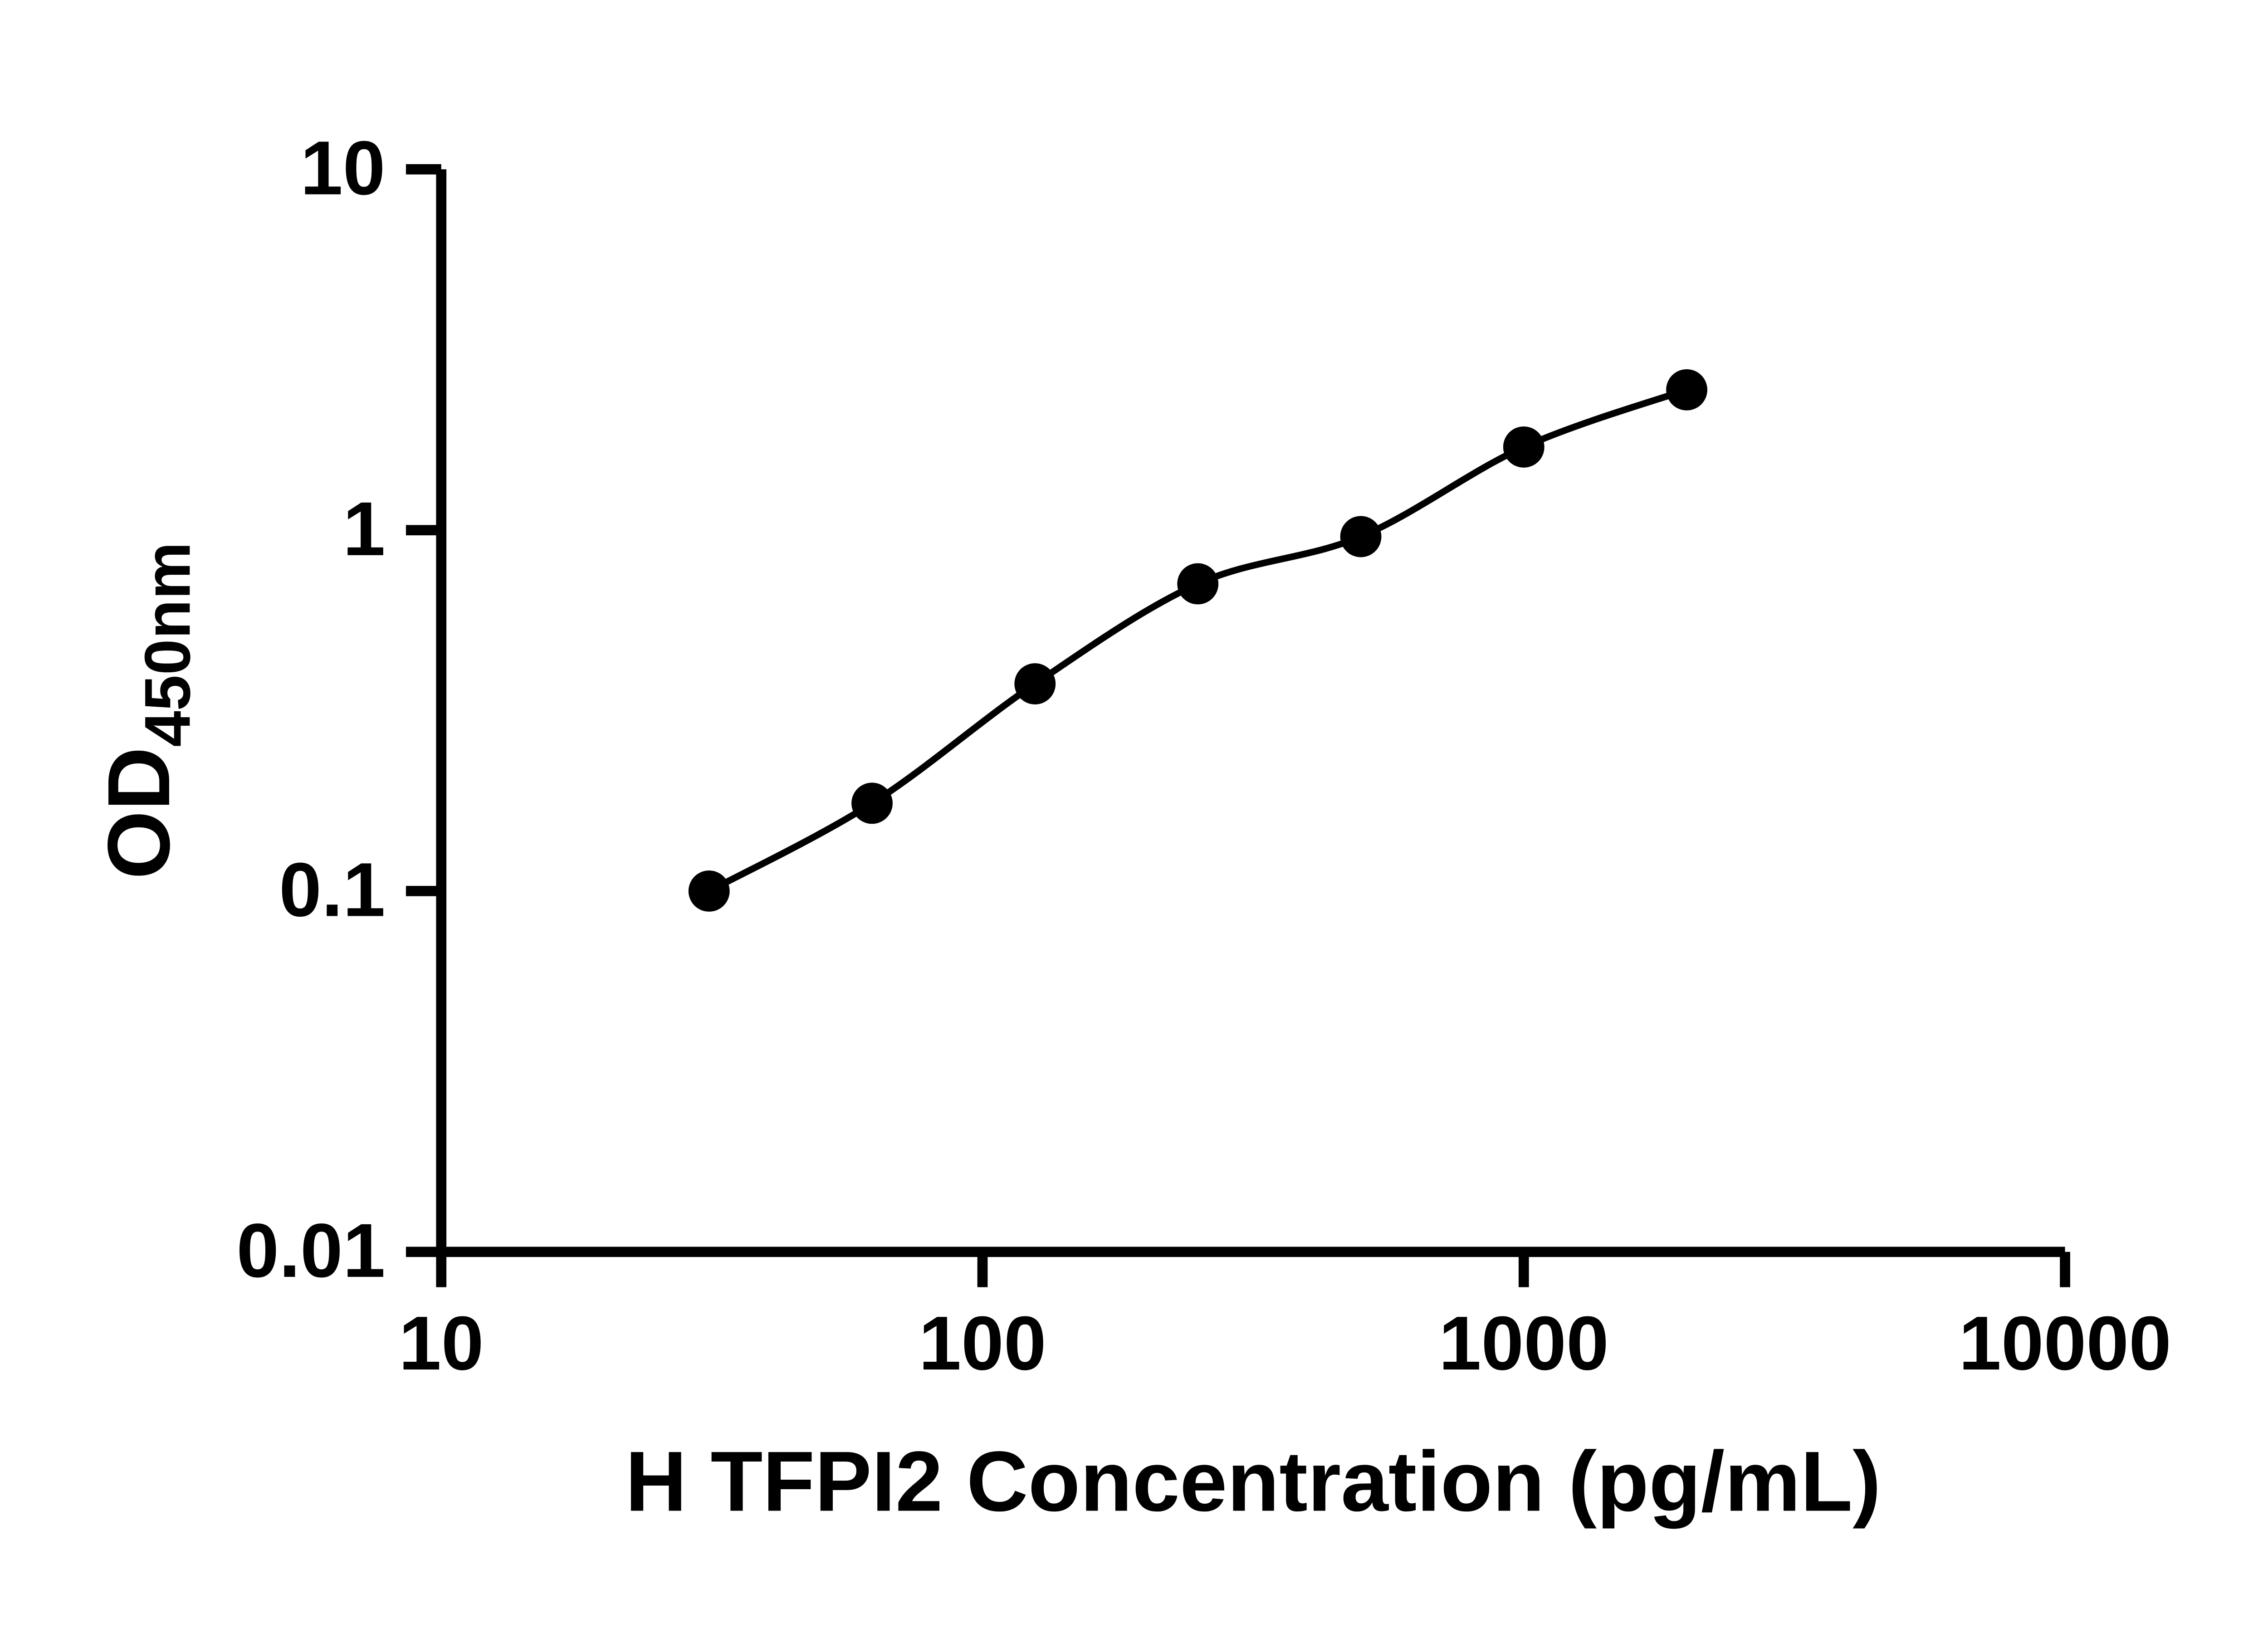 Image resolution: width=2268 pixels, height=1633 pixels. What do you see at coordinates (365, 529) in the screenshot?
I see `y-axis-tick-label: 1` at bounding box center [365, 529].